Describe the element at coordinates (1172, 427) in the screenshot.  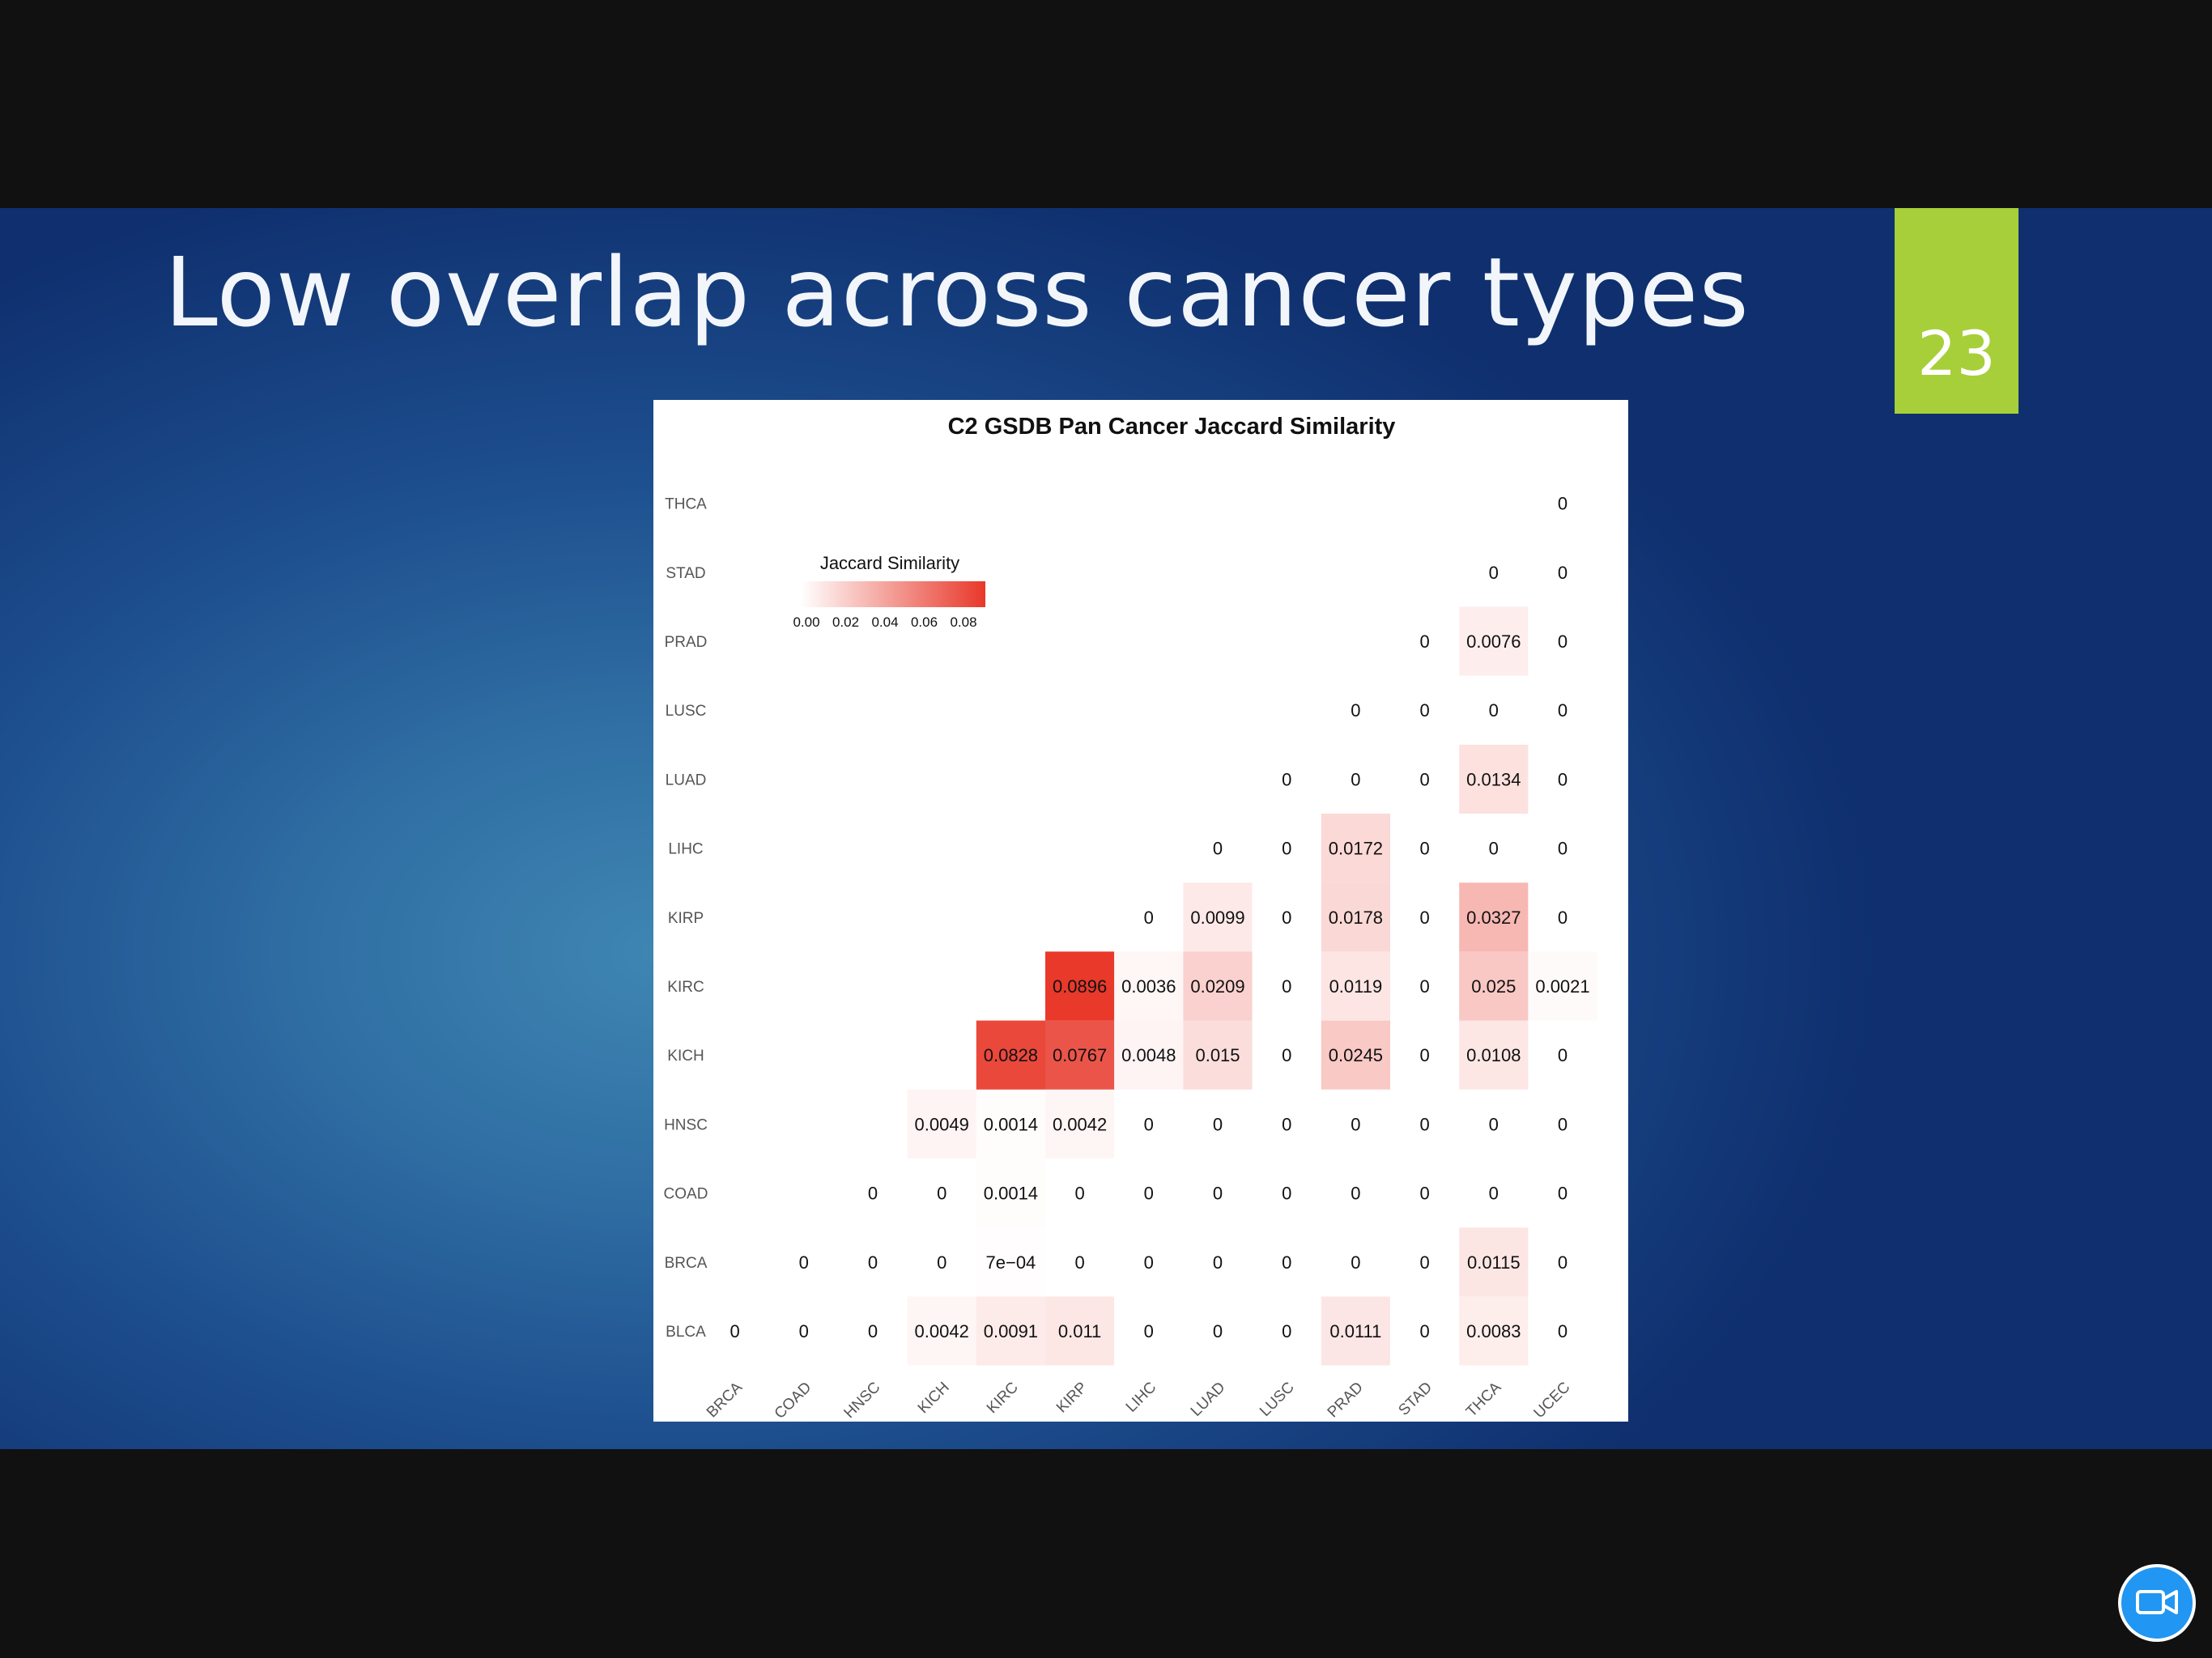
I see `chart-title: C2 GSDB Pan Cancer Jaccard Similarity` at that location.